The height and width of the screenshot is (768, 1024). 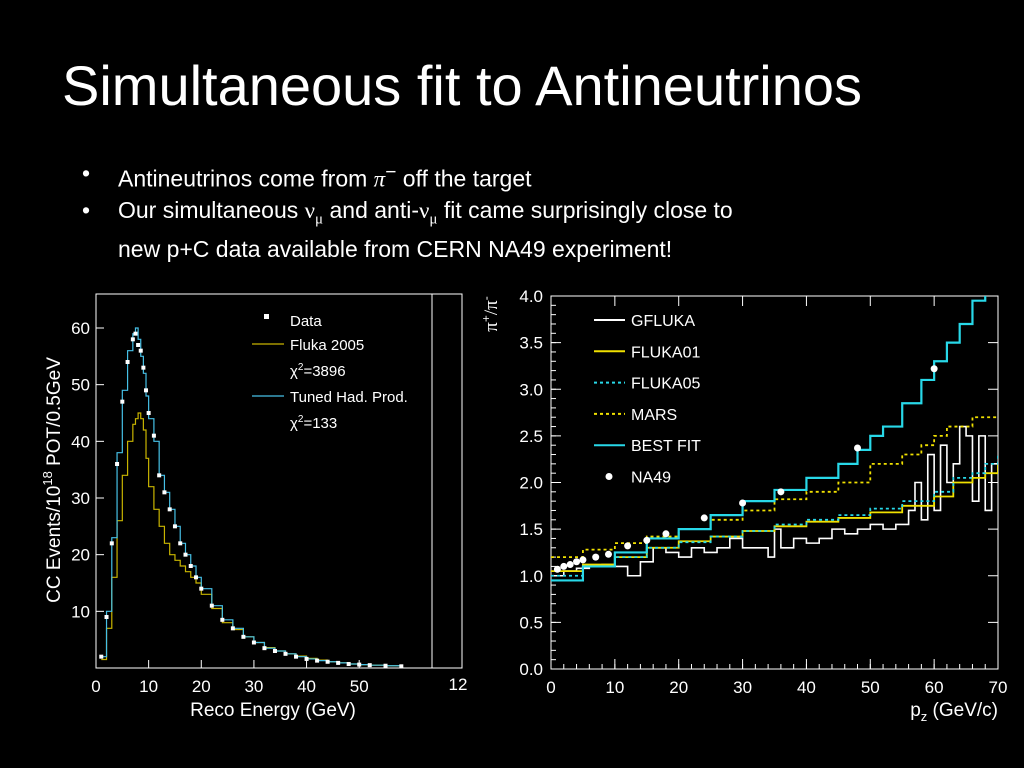 What do you see at coordinates (54, 544) in the screenshot?
I see `y-axis-label-part: CC Events/10` at bounding box center [54, 544].